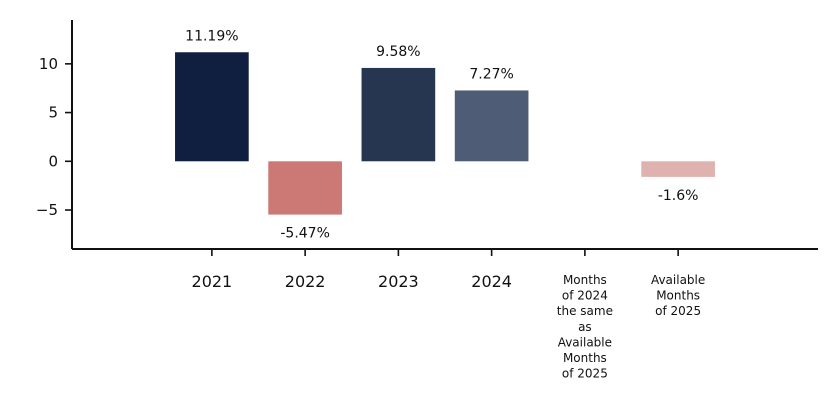 The image size is (838, 413). Describe the element at coordinates (491, 74) in the screenshot. I see `data-label-4: 7.27%` at that location.